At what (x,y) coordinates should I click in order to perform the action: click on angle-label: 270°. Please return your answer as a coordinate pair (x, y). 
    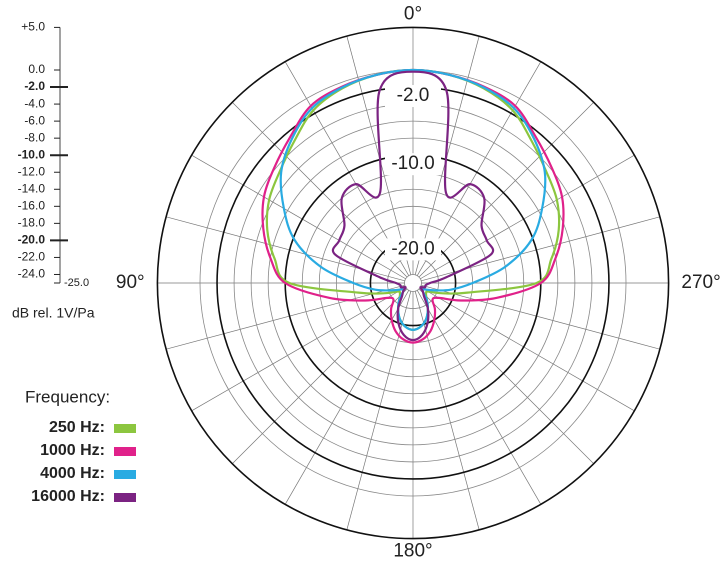
    Looking at the image, I should click on (700, 282).